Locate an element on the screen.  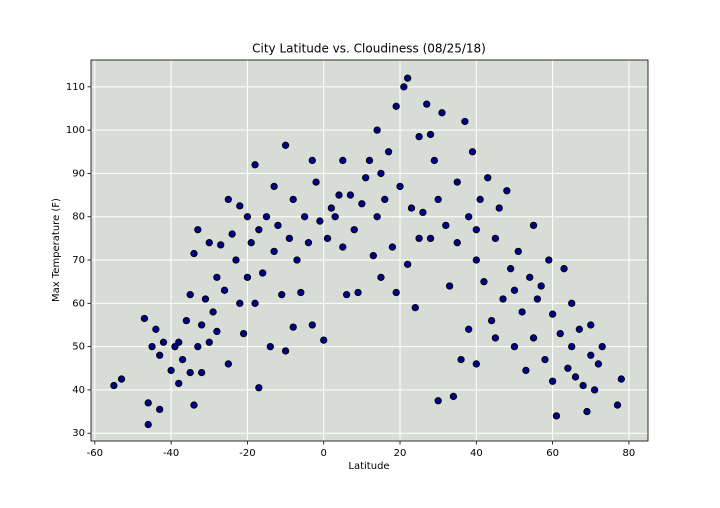
x-axis-label: Latitude is located at coordinates (368, 466).